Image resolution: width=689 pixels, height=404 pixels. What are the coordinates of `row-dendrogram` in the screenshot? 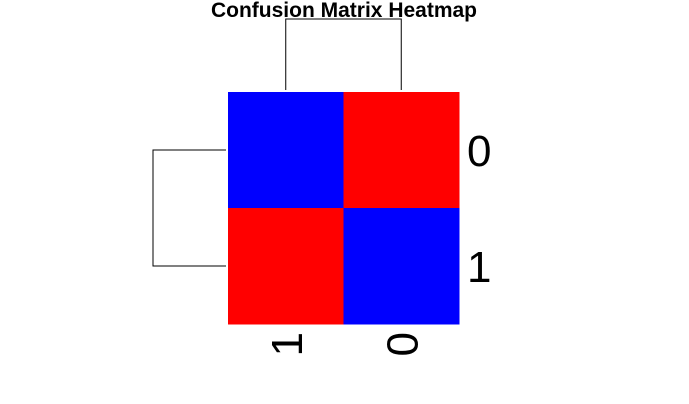 It's located at (189, 208).